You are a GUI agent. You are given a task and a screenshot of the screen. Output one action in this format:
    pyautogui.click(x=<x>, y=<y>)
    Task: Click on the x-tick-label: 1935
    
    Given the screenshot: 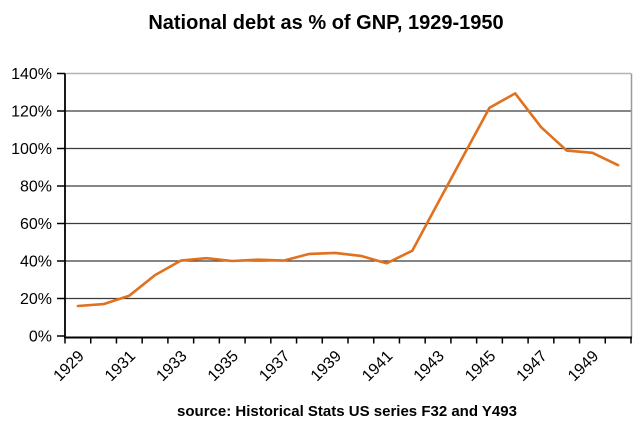 What is the action you would take?
    pyautogui.click(x=223, y=366)
    